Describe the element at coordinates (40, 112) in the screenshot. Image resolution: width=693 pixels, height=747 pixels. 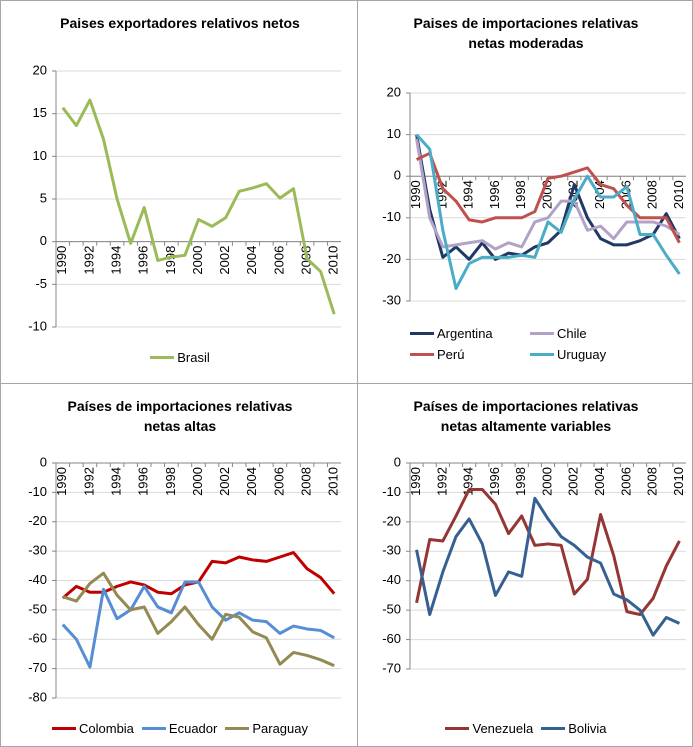
I see `y-tick-label: 15` at that location.